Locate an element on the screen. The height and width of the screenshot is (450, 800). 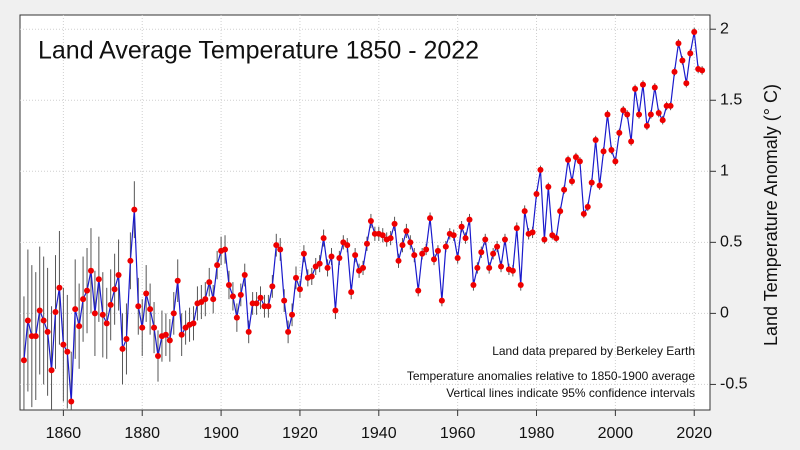
x-tick-label: 1980 is located at coordinates (537, 433).